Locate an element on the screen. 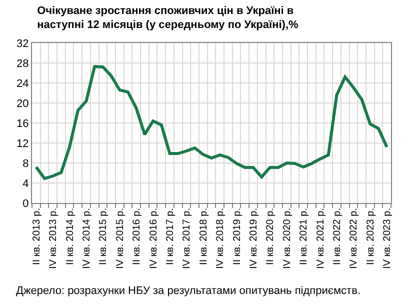 The image size is (412, 307). x-tick-label: IV кв. 2020 р. is located at coordinates (287, 238).